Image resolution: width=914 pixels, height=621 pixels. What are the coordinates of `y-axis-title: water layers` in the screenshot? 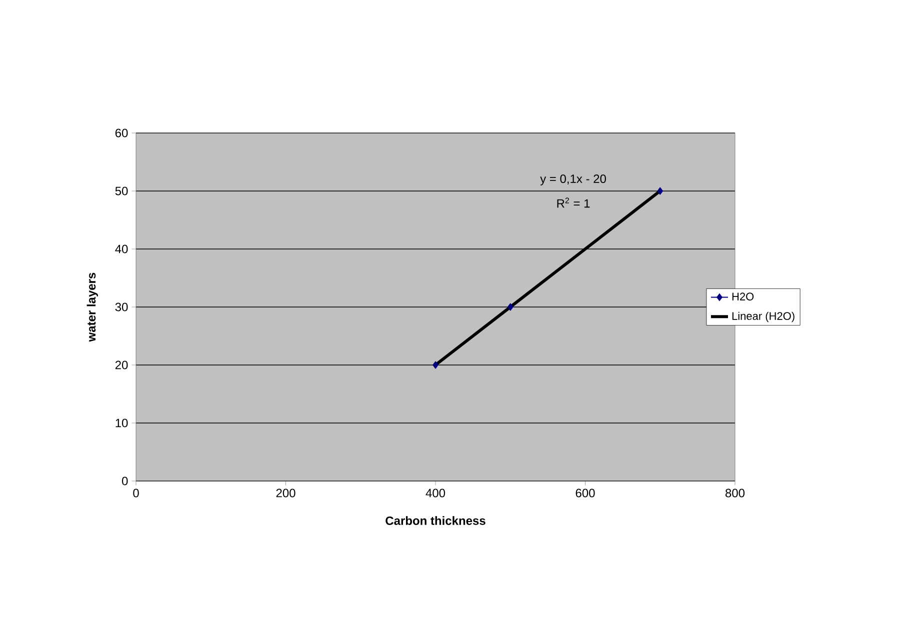 It's located at (92, 307).